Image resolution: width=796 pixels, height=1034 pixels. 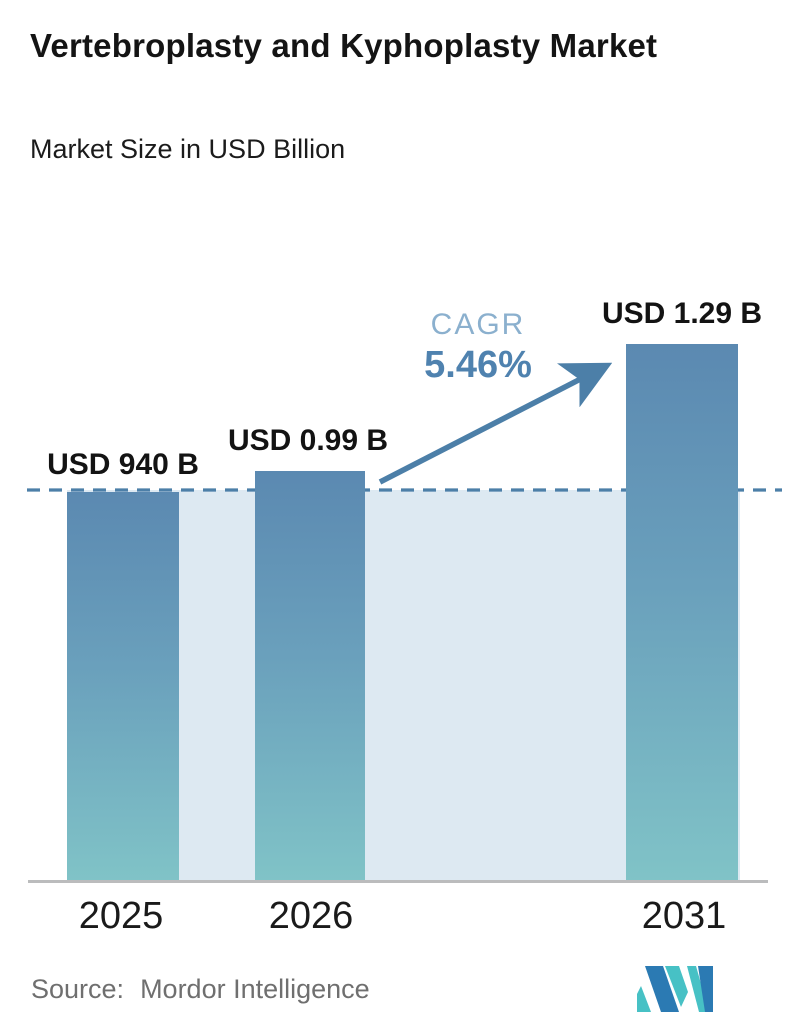 What do you see at coordinates (398, 881) in the screenshot?
I see `x-axis-line` at bounding box center [398, 881].